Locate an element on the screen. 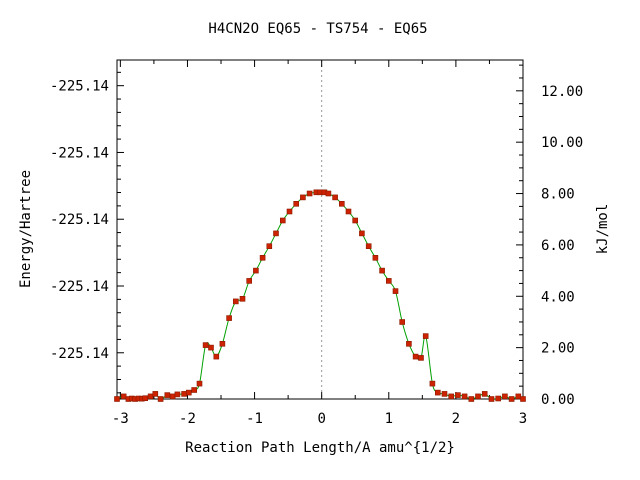 This screenshot has height=480, width=640. x-tick-label: 3 is located at coordinates (523, 419).